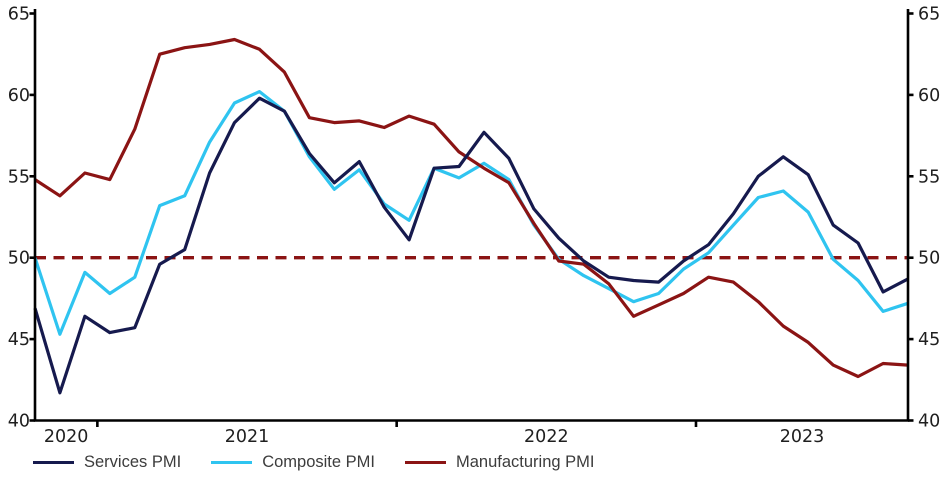 The width and height of the screenshot is (945, 477). I want to click on legend-label-composite: Composite PMI, so click(318, 461).